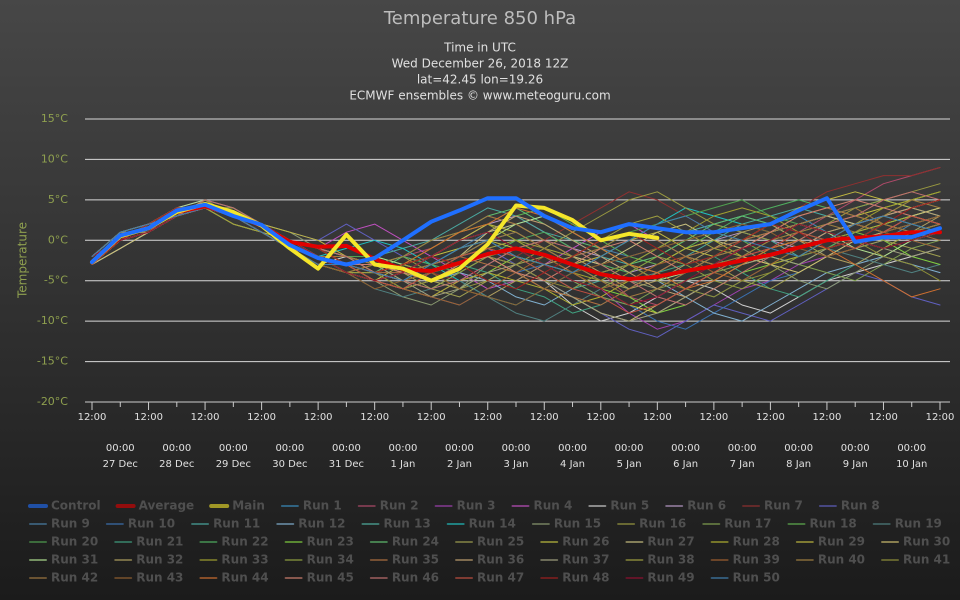 The height and width of the screenshot is (600, 960). I want to click on legend-label: Run 2, so click(399, 506).